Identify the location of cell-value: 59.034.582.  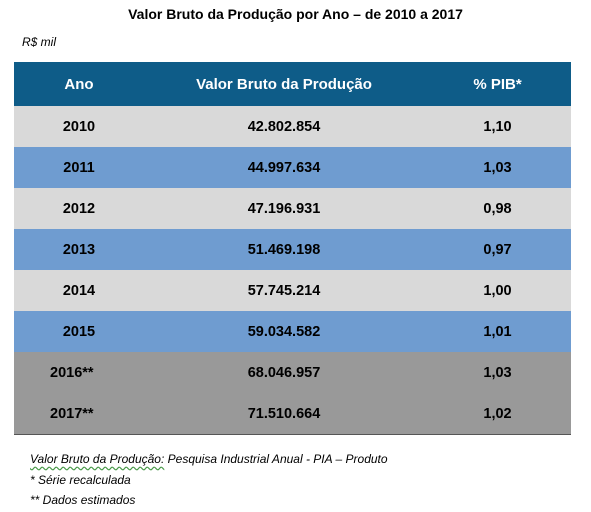
(284, 331).